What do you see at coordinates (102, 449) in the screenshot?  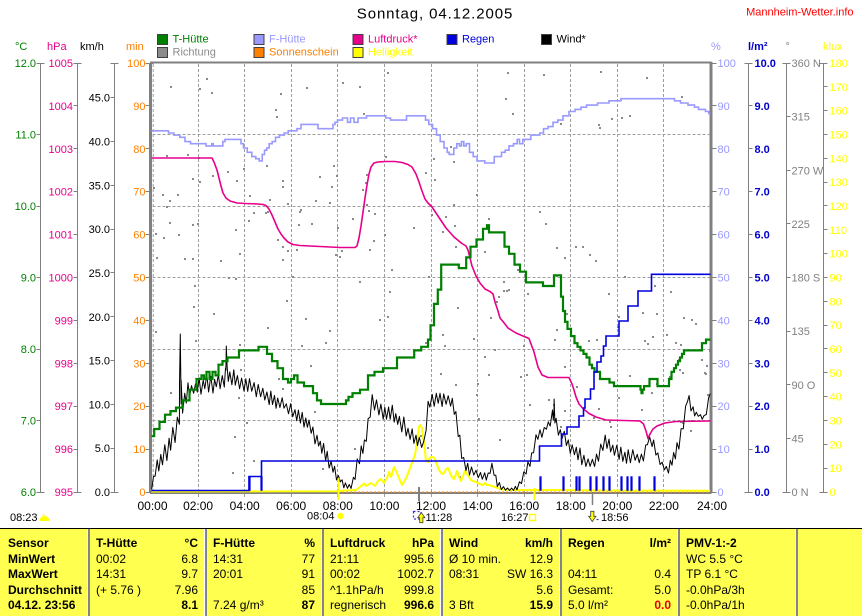 I see `svg-text: 5.0` at bounding box center [102, 449].